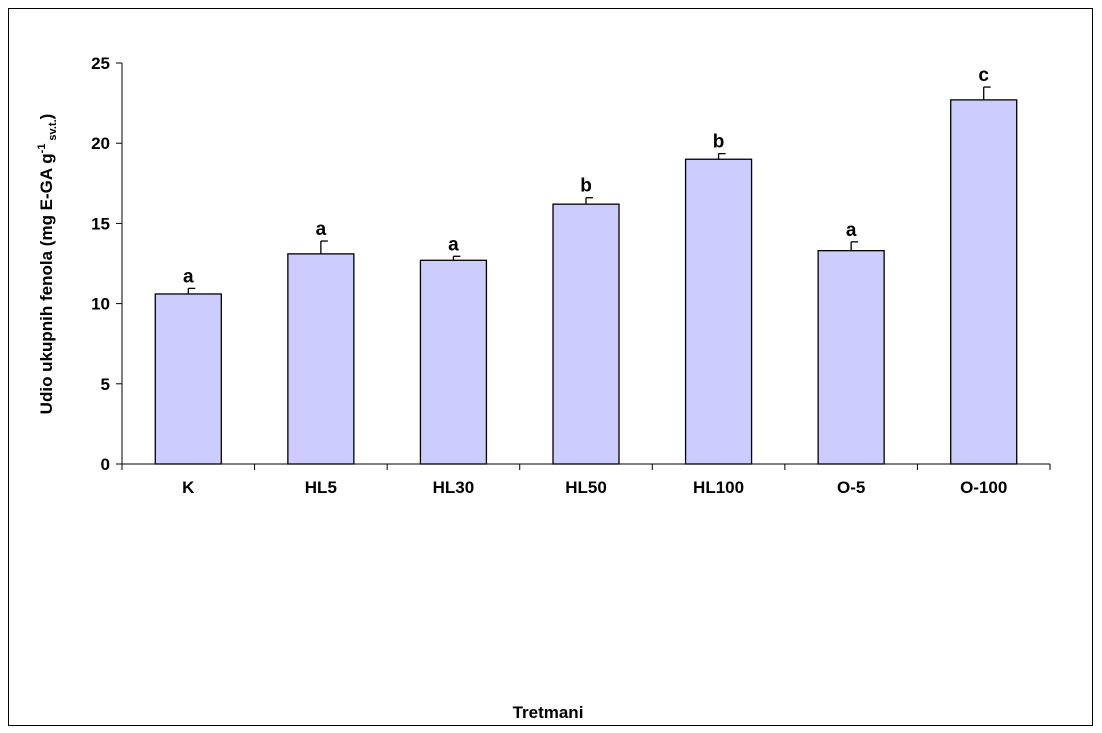  Describe the element at coordinates (321, 359) in the screenshot. I see `bar-hl5` at that location.